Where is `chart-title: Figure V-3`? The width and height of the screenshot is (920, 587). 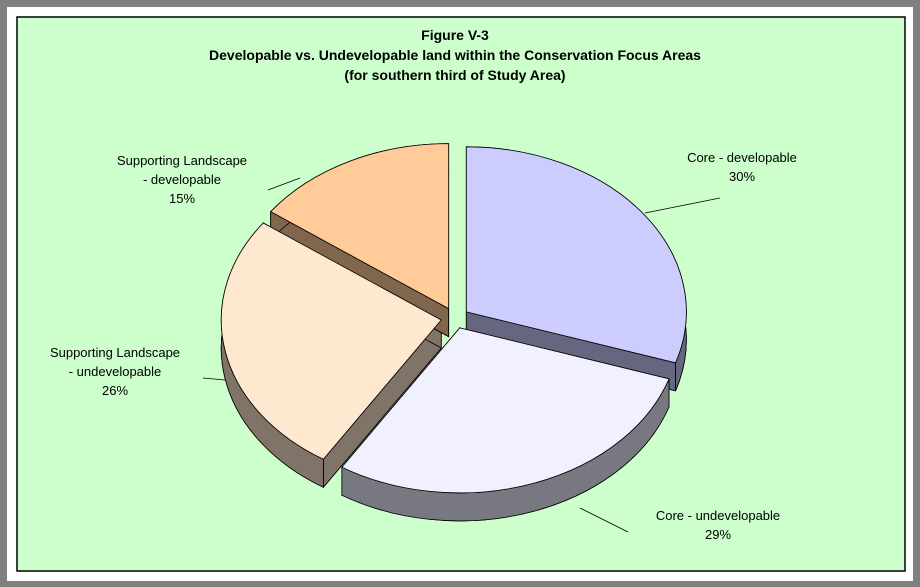 chart-title: Figure V-3 is located at coordinates (455, 35).